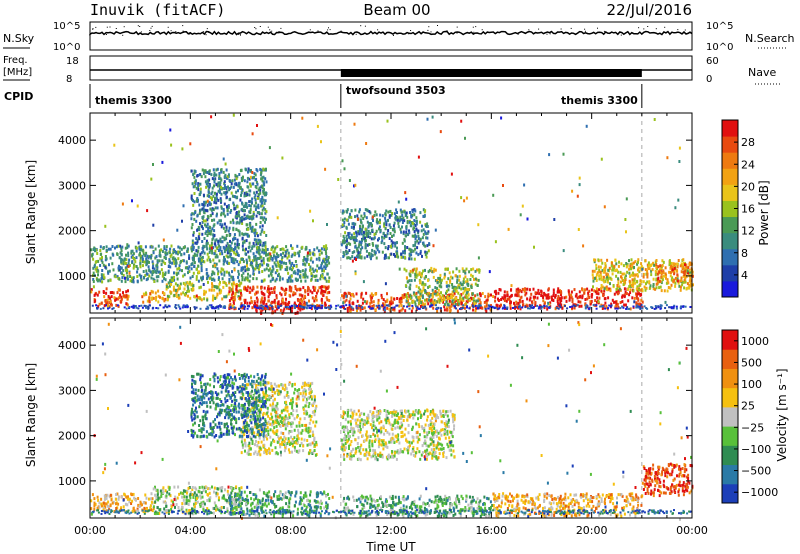 Image resolution: width=800 pixels, height=554 pixels. Describe the element at coordinates (755, 341) in the screenshot. I see `colorbar-tick-label: 1000` at that location.